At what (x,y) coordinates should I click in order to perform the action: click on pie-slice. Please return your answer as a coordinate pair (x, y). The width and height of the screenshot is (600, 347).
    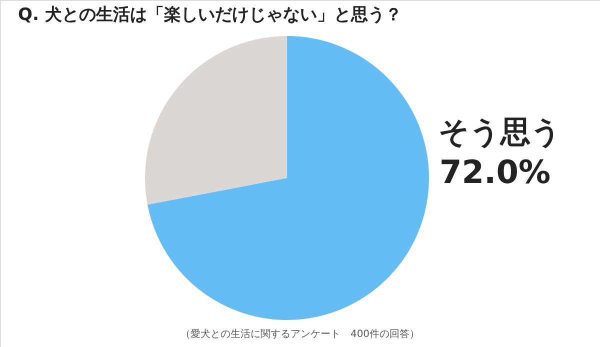
    Looking at the image, I should click on (216, 120).